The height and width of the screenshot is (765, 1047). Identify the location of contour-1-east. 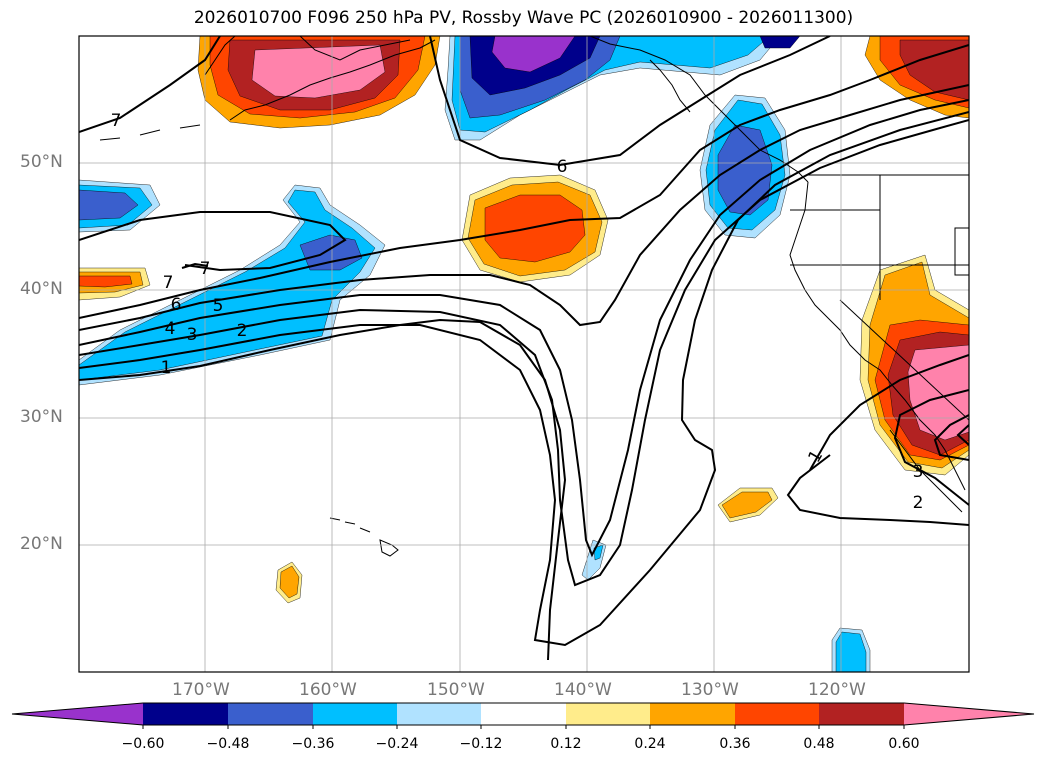
(889, 412).